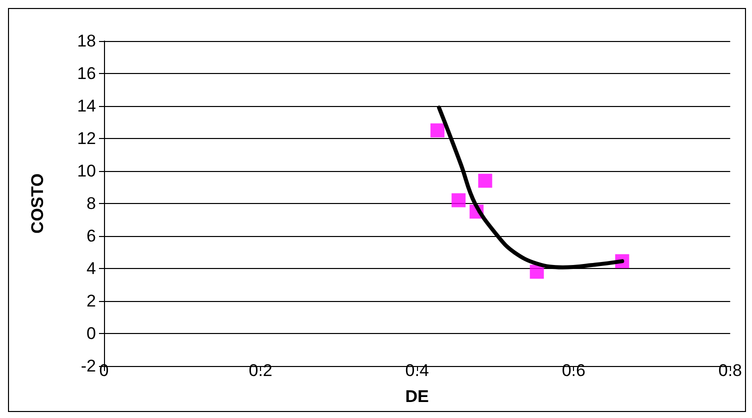 The image size is (752, 418). What do you see at coordinates (730, 370) in the screenshot?
I see `x-tick-label: 0.8` at bounding box center [730, 370].